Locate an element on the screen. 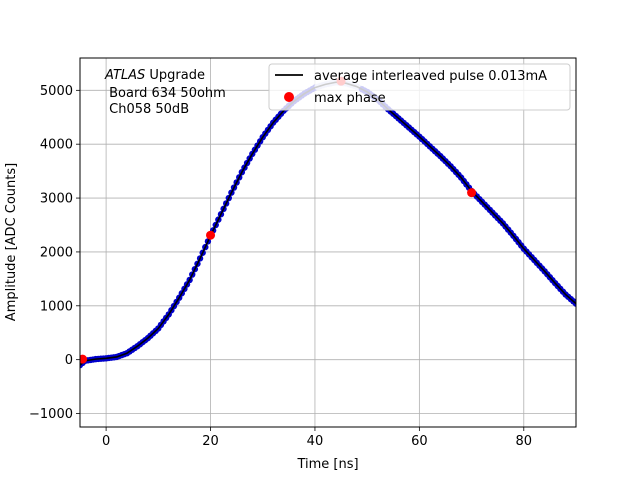 The image size is (640, 480). annotation-line-2: Board 634 50ohm is located at coordinates (165, 93).